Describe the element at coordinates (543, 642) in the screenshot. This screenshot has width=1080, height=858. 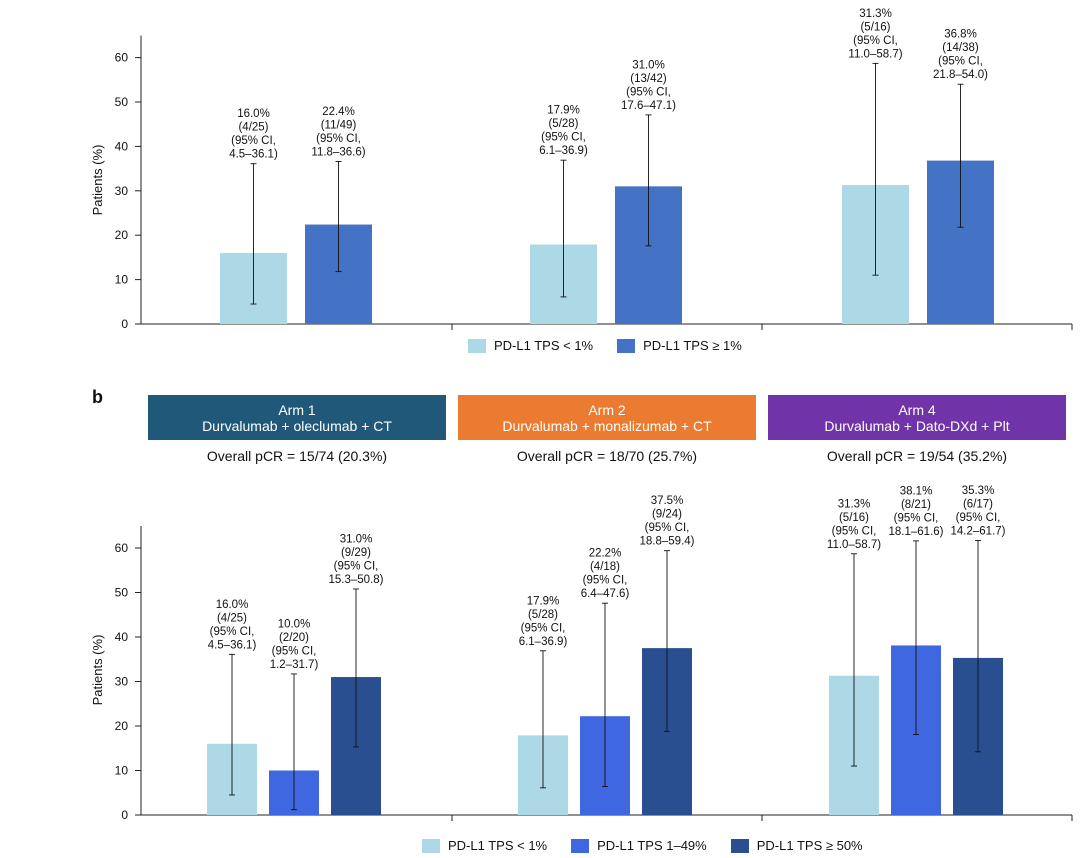
I see `panel-b-data-label: 6.1–36.9)` at that location.